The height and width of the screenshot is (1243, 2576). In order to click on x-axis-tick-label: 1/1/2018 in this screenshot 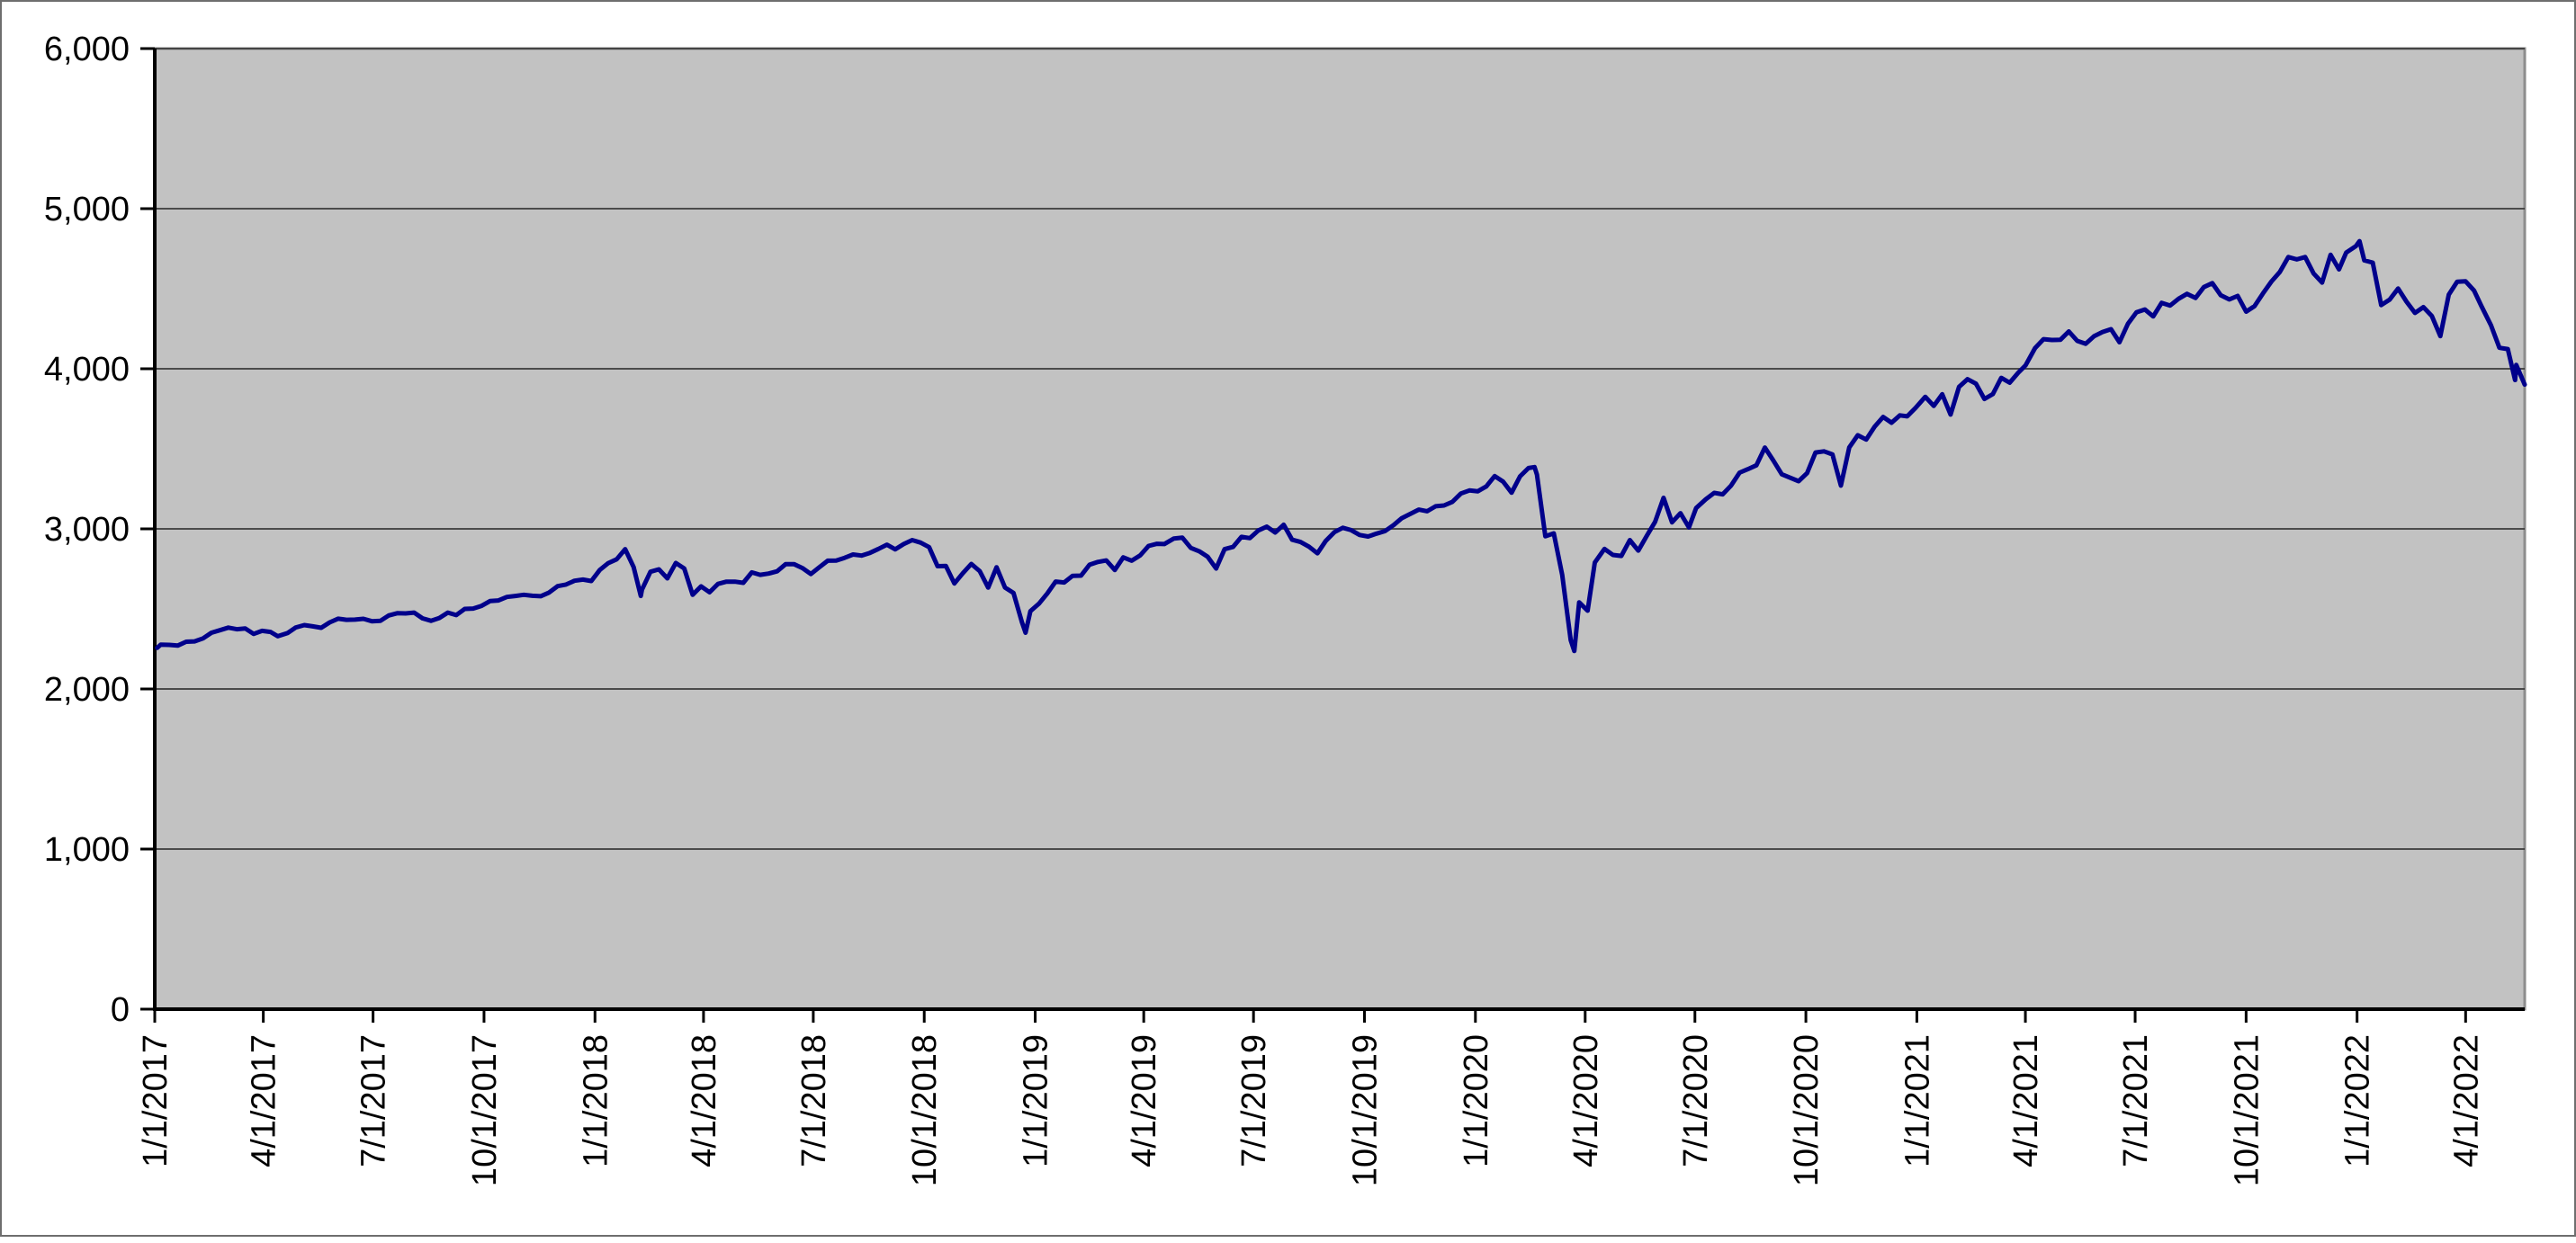, I will do `click(596, 1100)`.